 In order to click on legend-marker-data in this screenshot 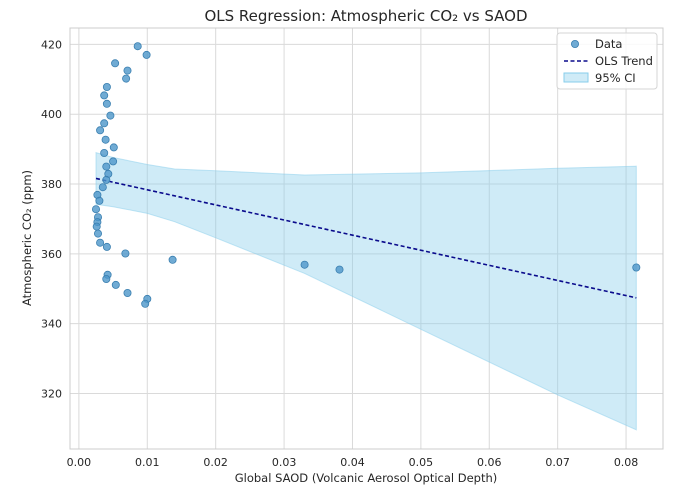, I will do `click(575, 44)`.